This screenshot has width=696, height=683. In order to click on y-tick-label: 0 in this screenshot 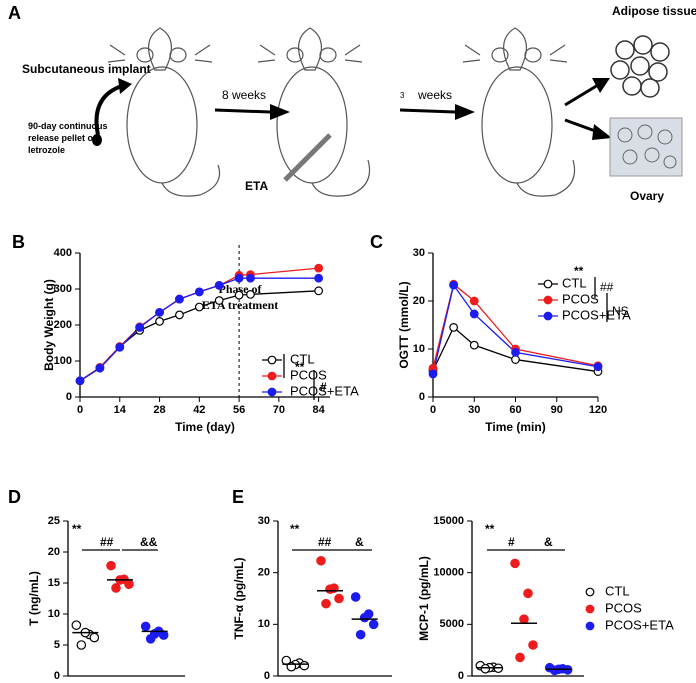, I will do `click(57, 676)`.